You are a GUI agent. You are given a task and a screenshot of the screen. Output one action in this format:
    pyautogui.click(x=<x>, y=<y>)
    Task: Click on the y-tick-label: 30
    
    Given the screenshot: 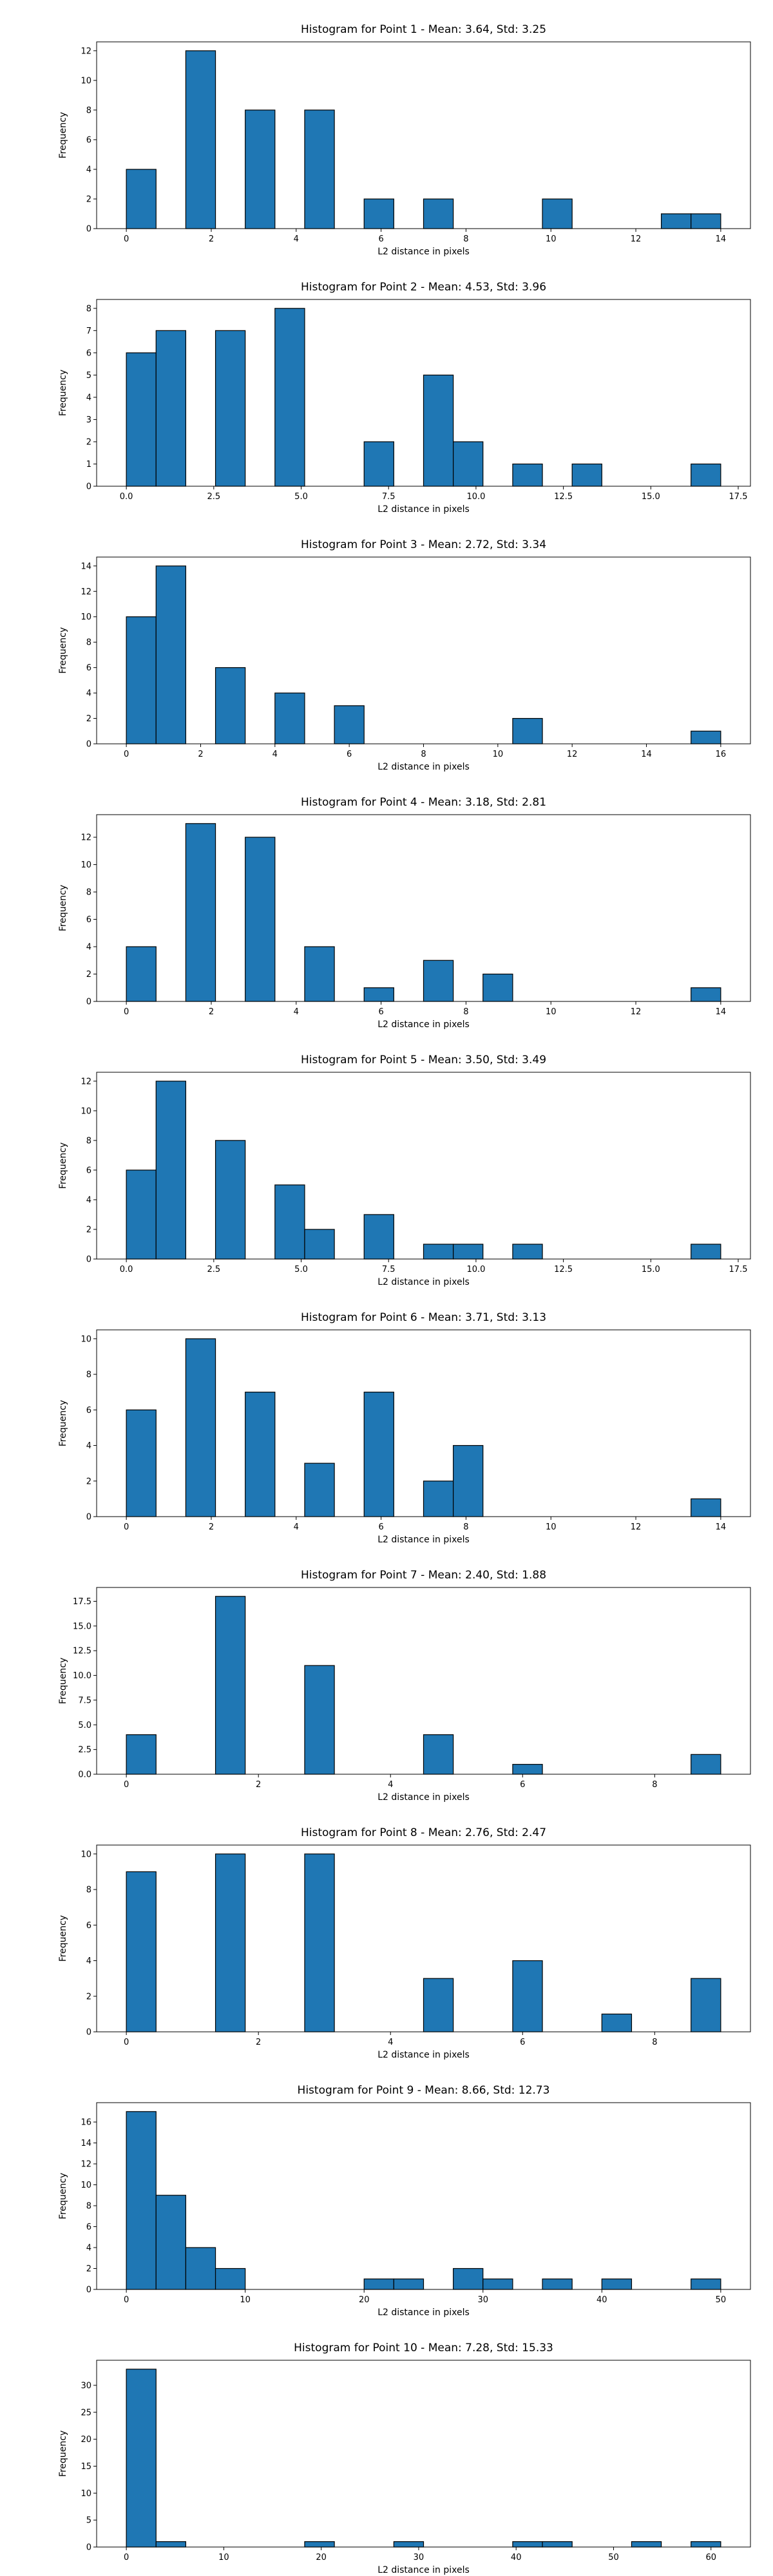 What is the action you would take?
    pyautogui.click(x=86, y=2386)
    